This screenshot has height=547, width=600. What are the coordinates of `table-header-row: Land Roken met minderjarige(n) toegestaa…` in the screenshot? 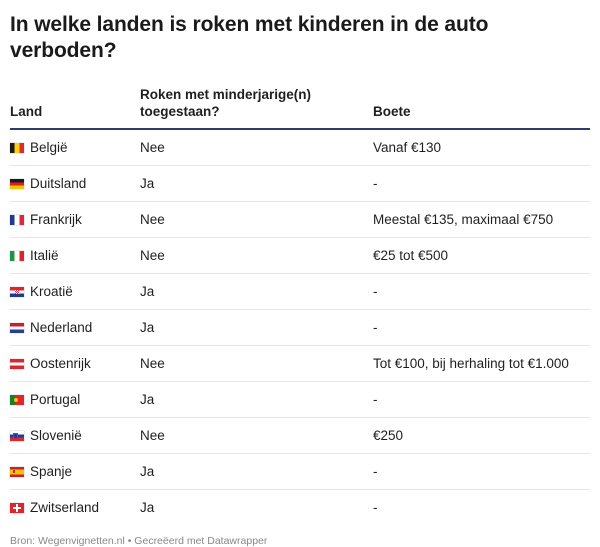 It's located at (300, 108).